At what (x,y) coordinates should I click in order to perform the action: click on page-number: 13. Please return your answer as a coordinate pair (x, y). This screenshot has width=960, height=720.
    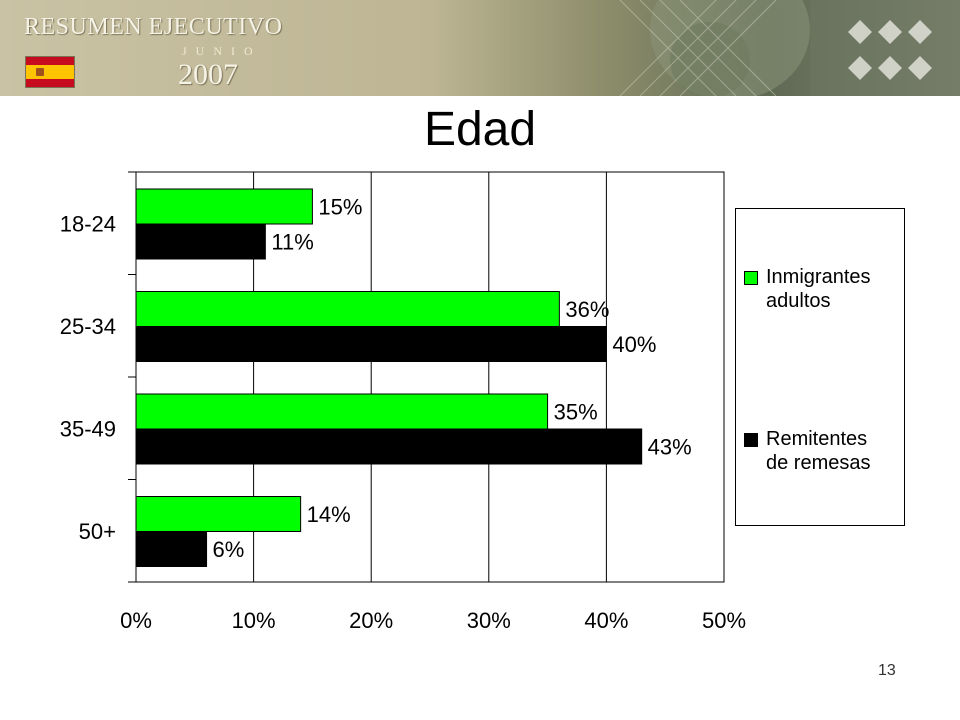
    Looking at the image, I should click on (887, 670).